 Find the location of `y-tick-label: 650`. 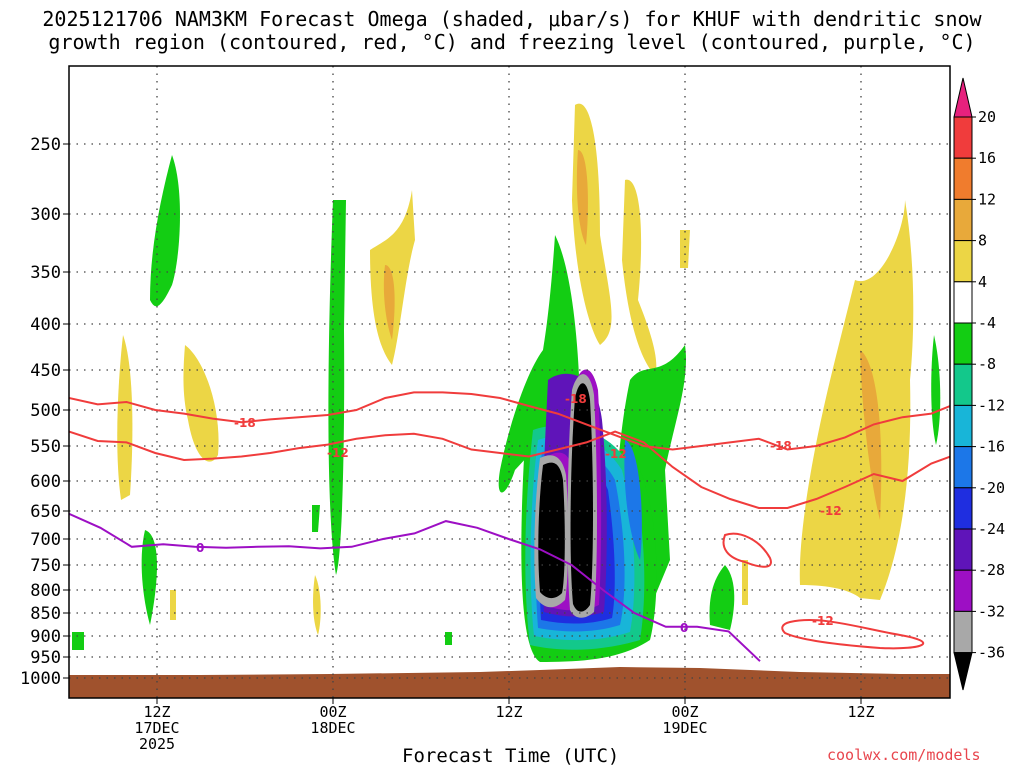

y-tick-label: 650 is located at coordinates (45, 512).